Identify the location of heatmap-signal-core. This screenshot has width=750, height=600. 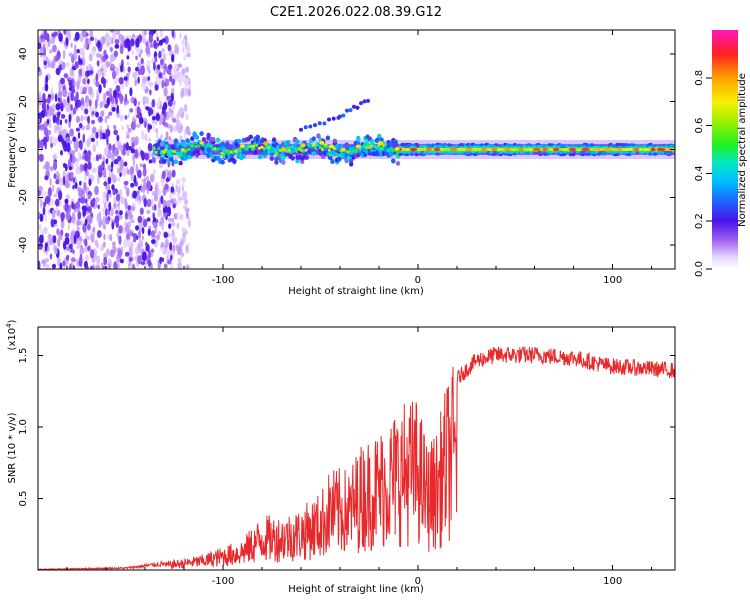
(211, 146).